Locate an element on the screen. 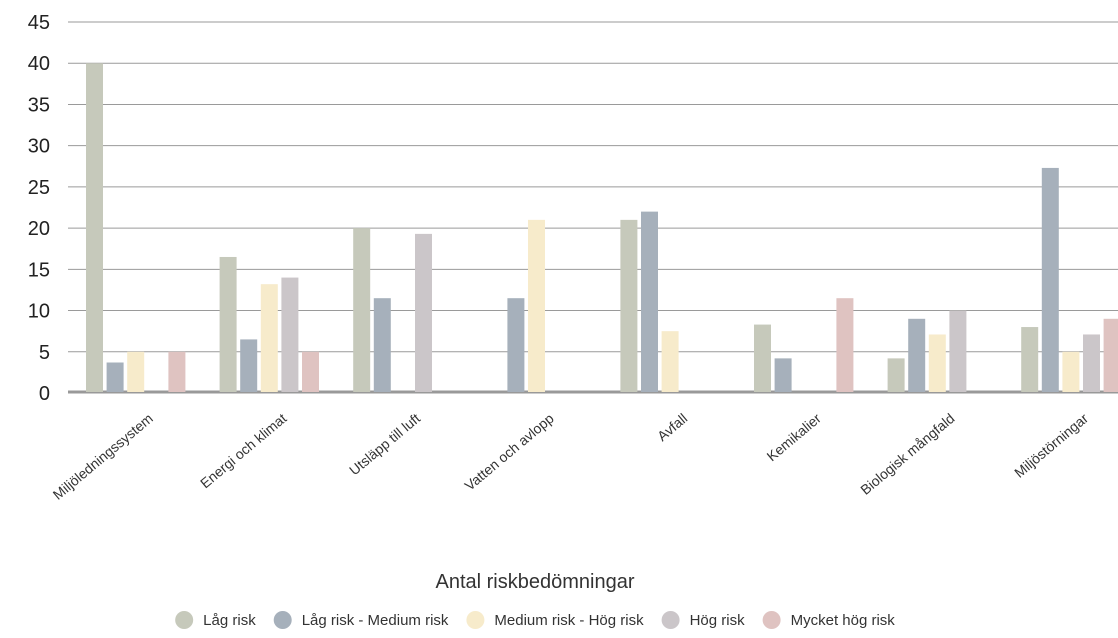  legend-label: Låg risk - Medium risk is located at coordinates (375, 620).